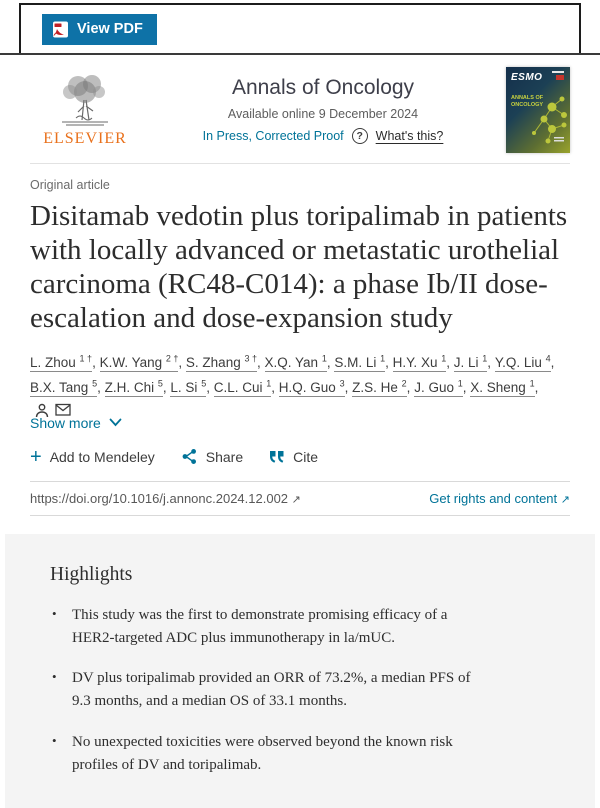 The image size is (600, 808). I want to click on pdf-file-icon, so click(60, 29).